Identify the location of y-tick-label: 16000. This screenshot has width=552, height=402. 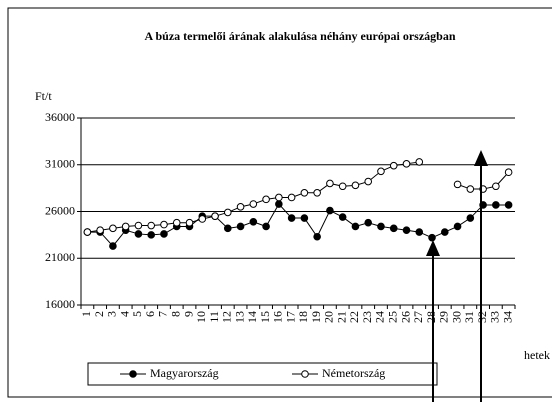
(60, 304).